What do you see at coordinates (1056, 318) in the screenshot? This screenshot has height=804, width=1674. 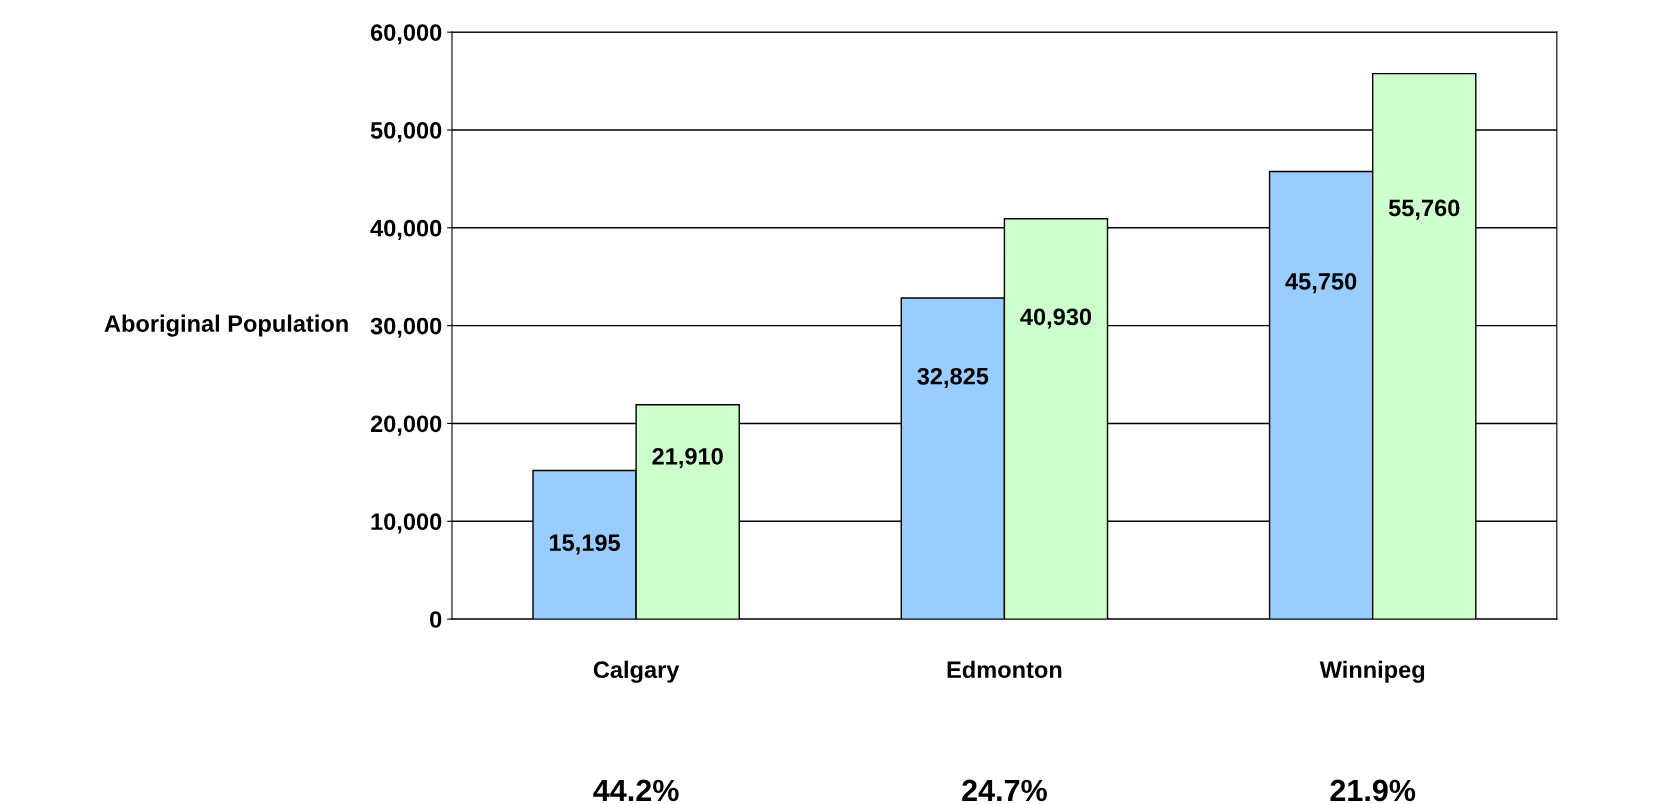 I see `data-label: 40,930` at bounding box center [1056, 318].